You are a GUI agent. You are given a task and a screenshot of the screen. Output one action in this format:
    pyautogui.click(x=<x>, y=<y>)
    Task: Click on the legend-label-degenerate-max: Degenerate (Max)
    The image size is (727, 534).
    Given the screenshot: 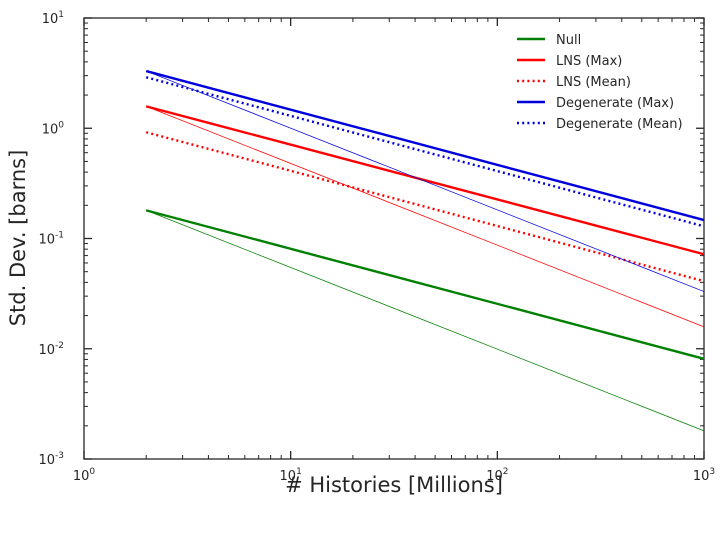 What is the action you would take?
    pyautogui.click(x=615, y=103)
    